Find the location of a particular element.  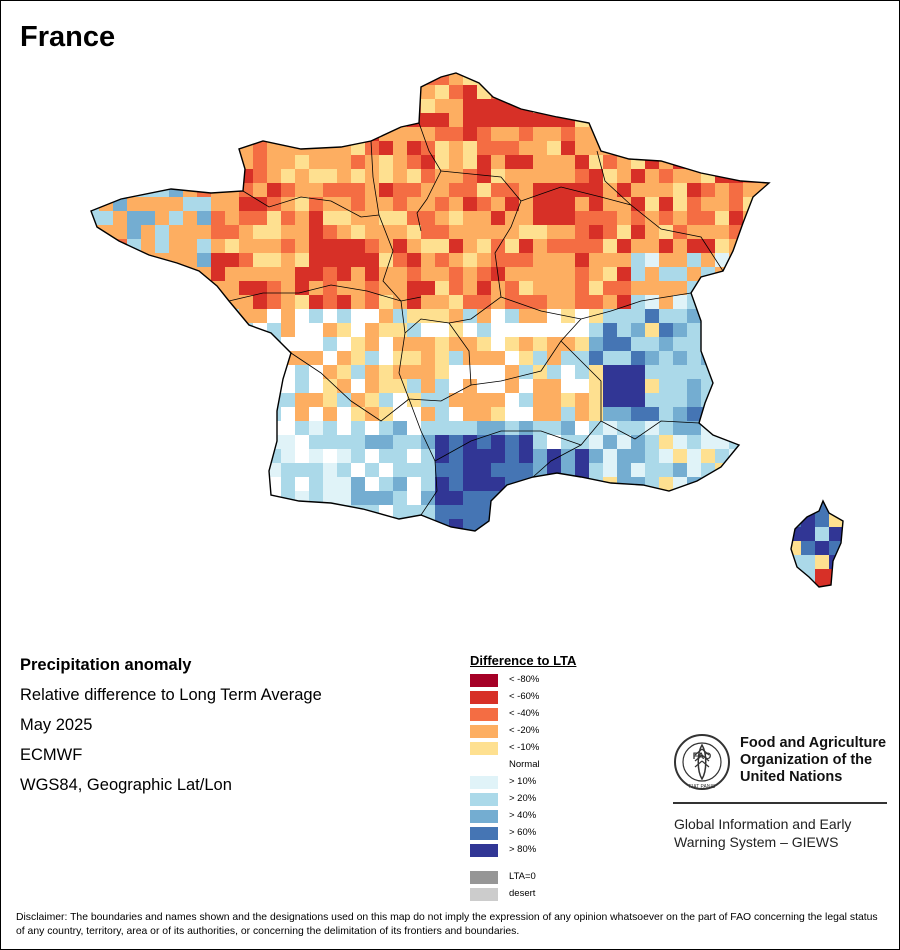

legend-item-row: < -20% is located at coordinates (523, 731).